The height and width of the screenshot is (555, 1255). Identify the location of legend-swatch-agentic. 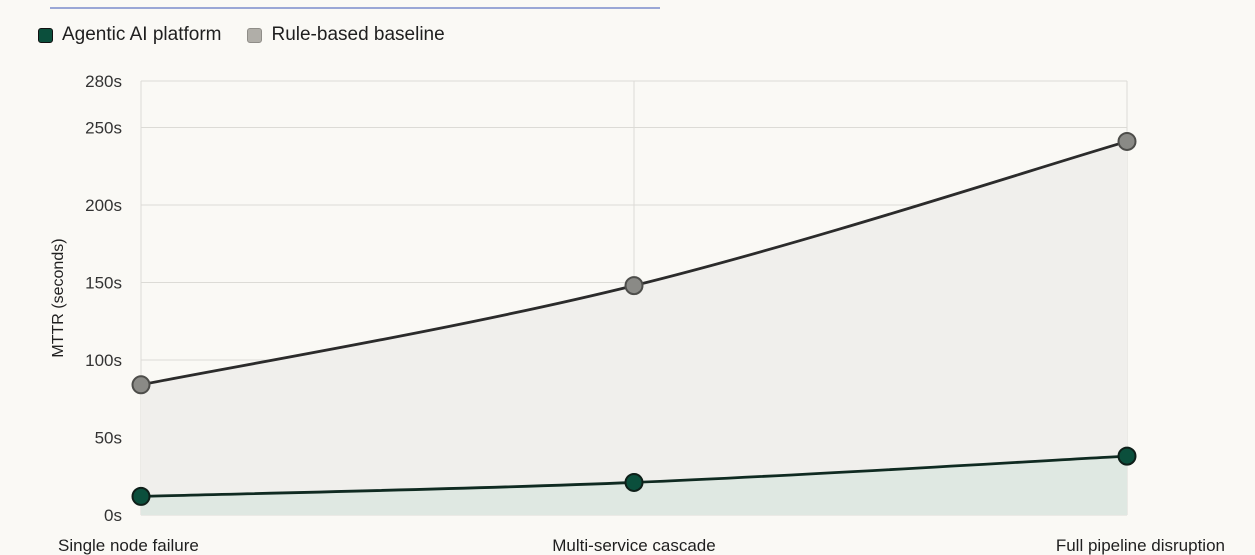
(45, 35).